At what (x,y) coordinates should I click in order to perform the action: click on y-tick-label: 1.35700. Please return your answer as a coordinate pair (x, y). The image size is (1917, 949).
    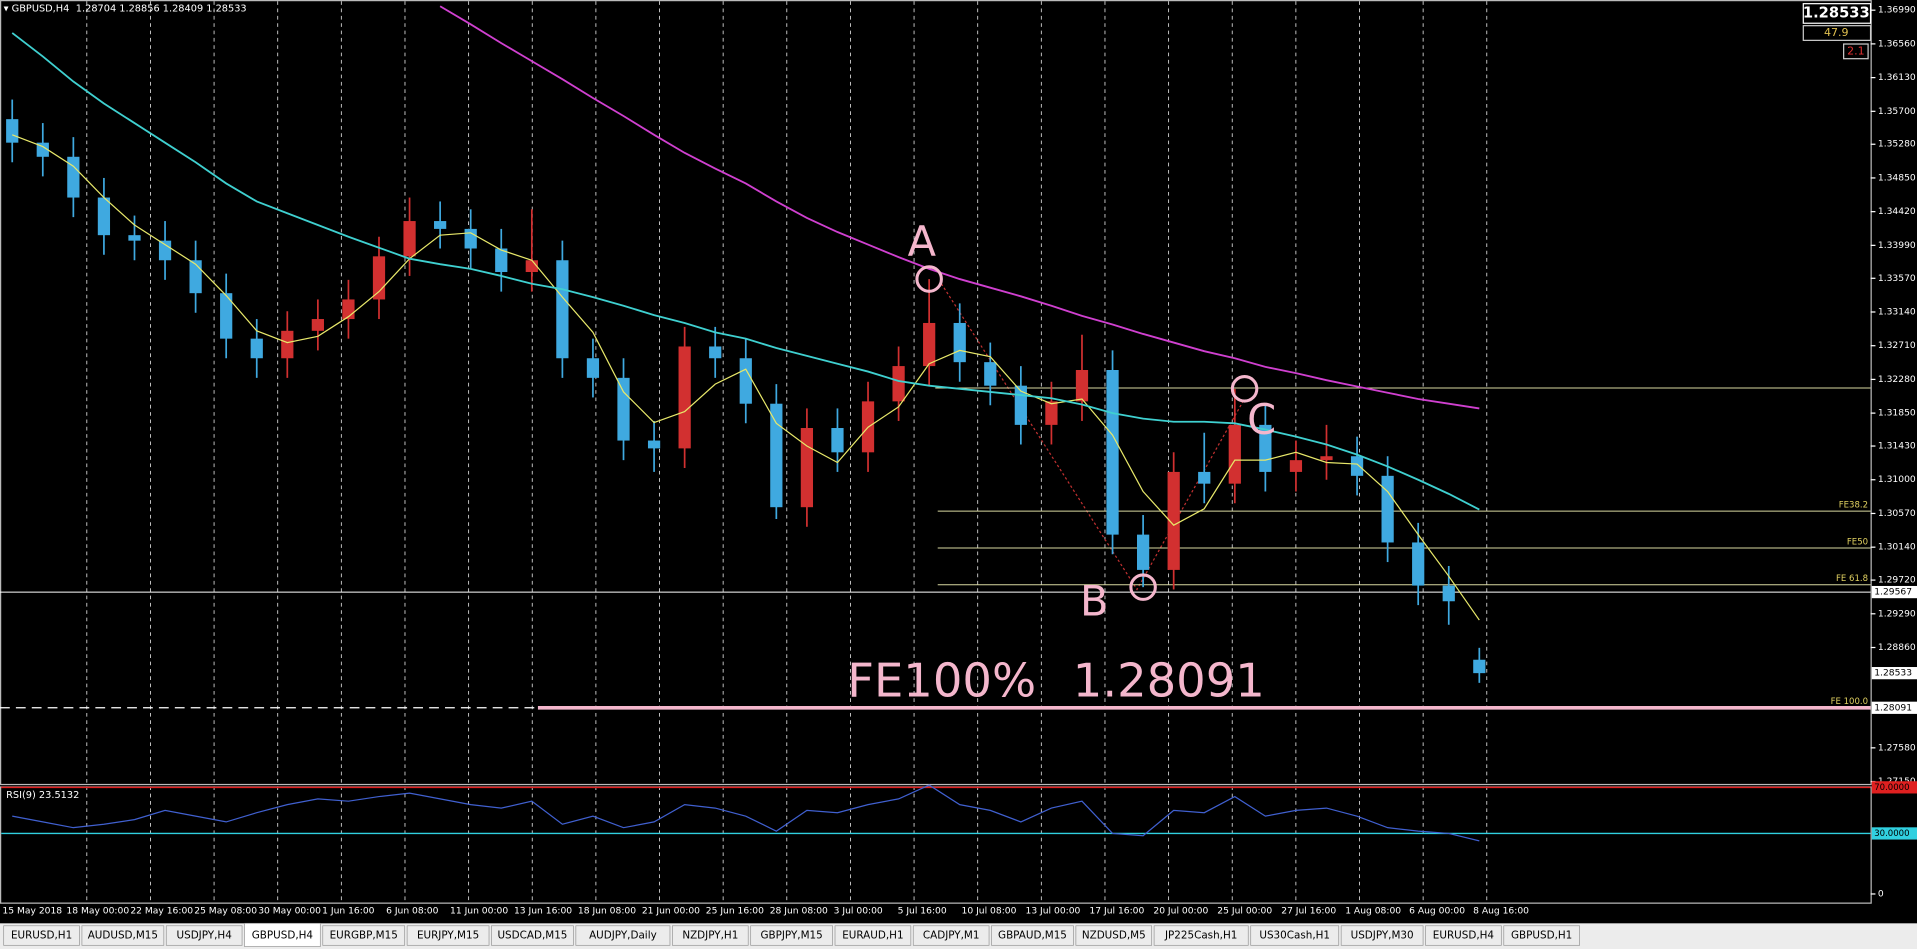
    Looking at the image, I should click on (1897, 111).